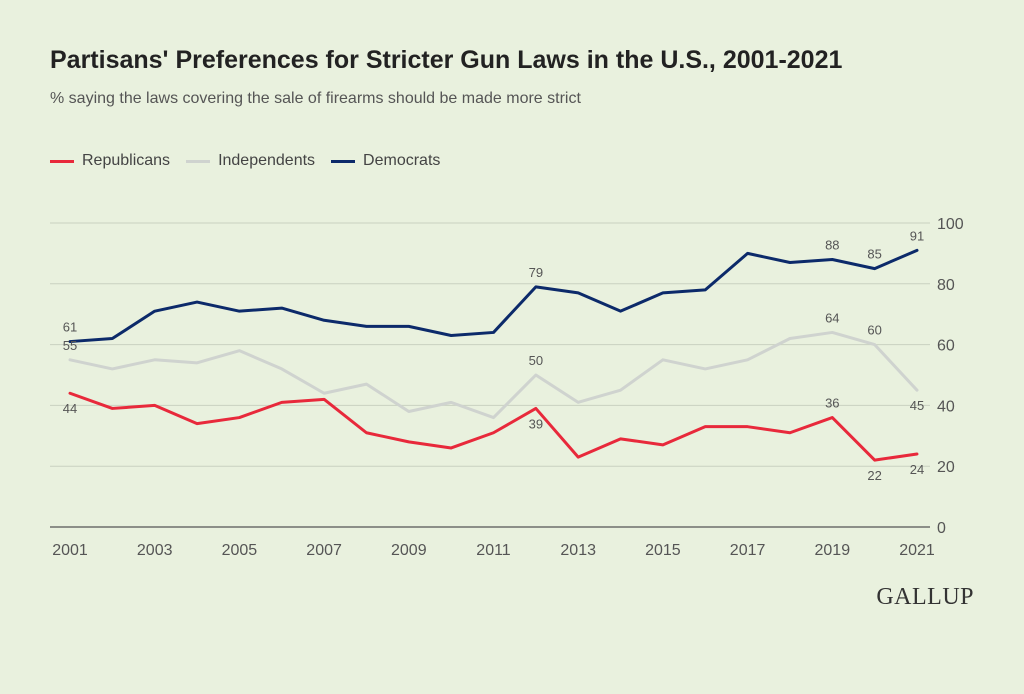 This screenshot has width=1024, height=694. I want to click on legend-item-independents: Independents, so click(250, 161).